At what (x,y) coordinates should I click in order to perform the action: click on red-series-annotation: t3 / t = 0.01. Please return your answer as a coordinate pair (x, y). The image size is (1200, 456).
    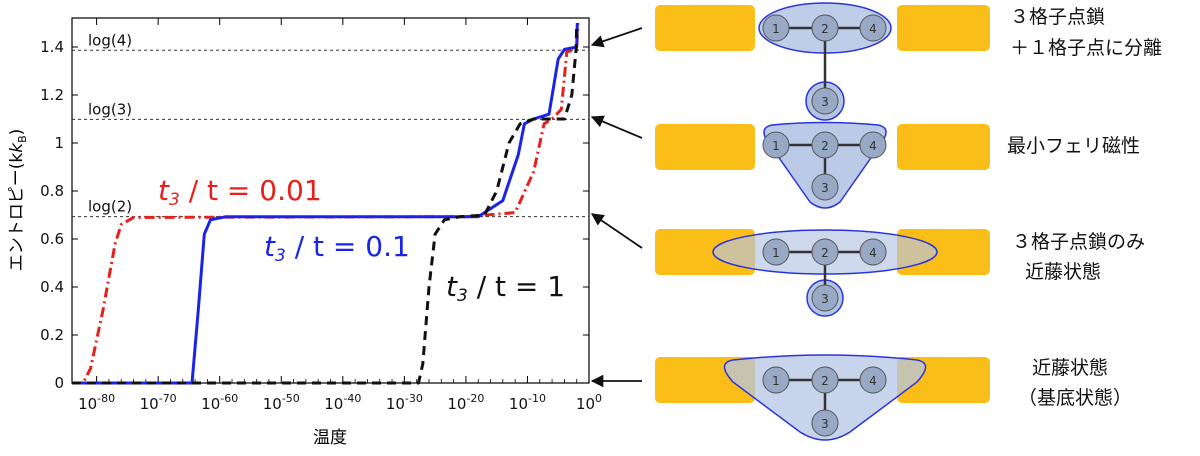
    Looking at the image, I should click on (240, 192).